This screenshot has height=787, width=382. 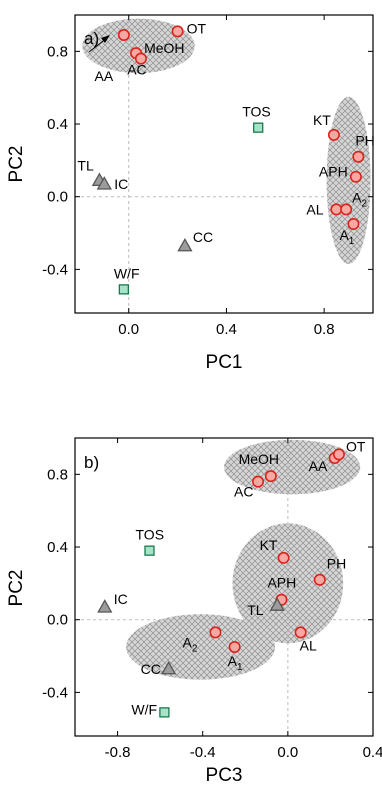 What do you see at coordinates (16, 164) in the screenshot?
I see `panel-a-y-axis-label: PC2` at bounding box center [16, 164].